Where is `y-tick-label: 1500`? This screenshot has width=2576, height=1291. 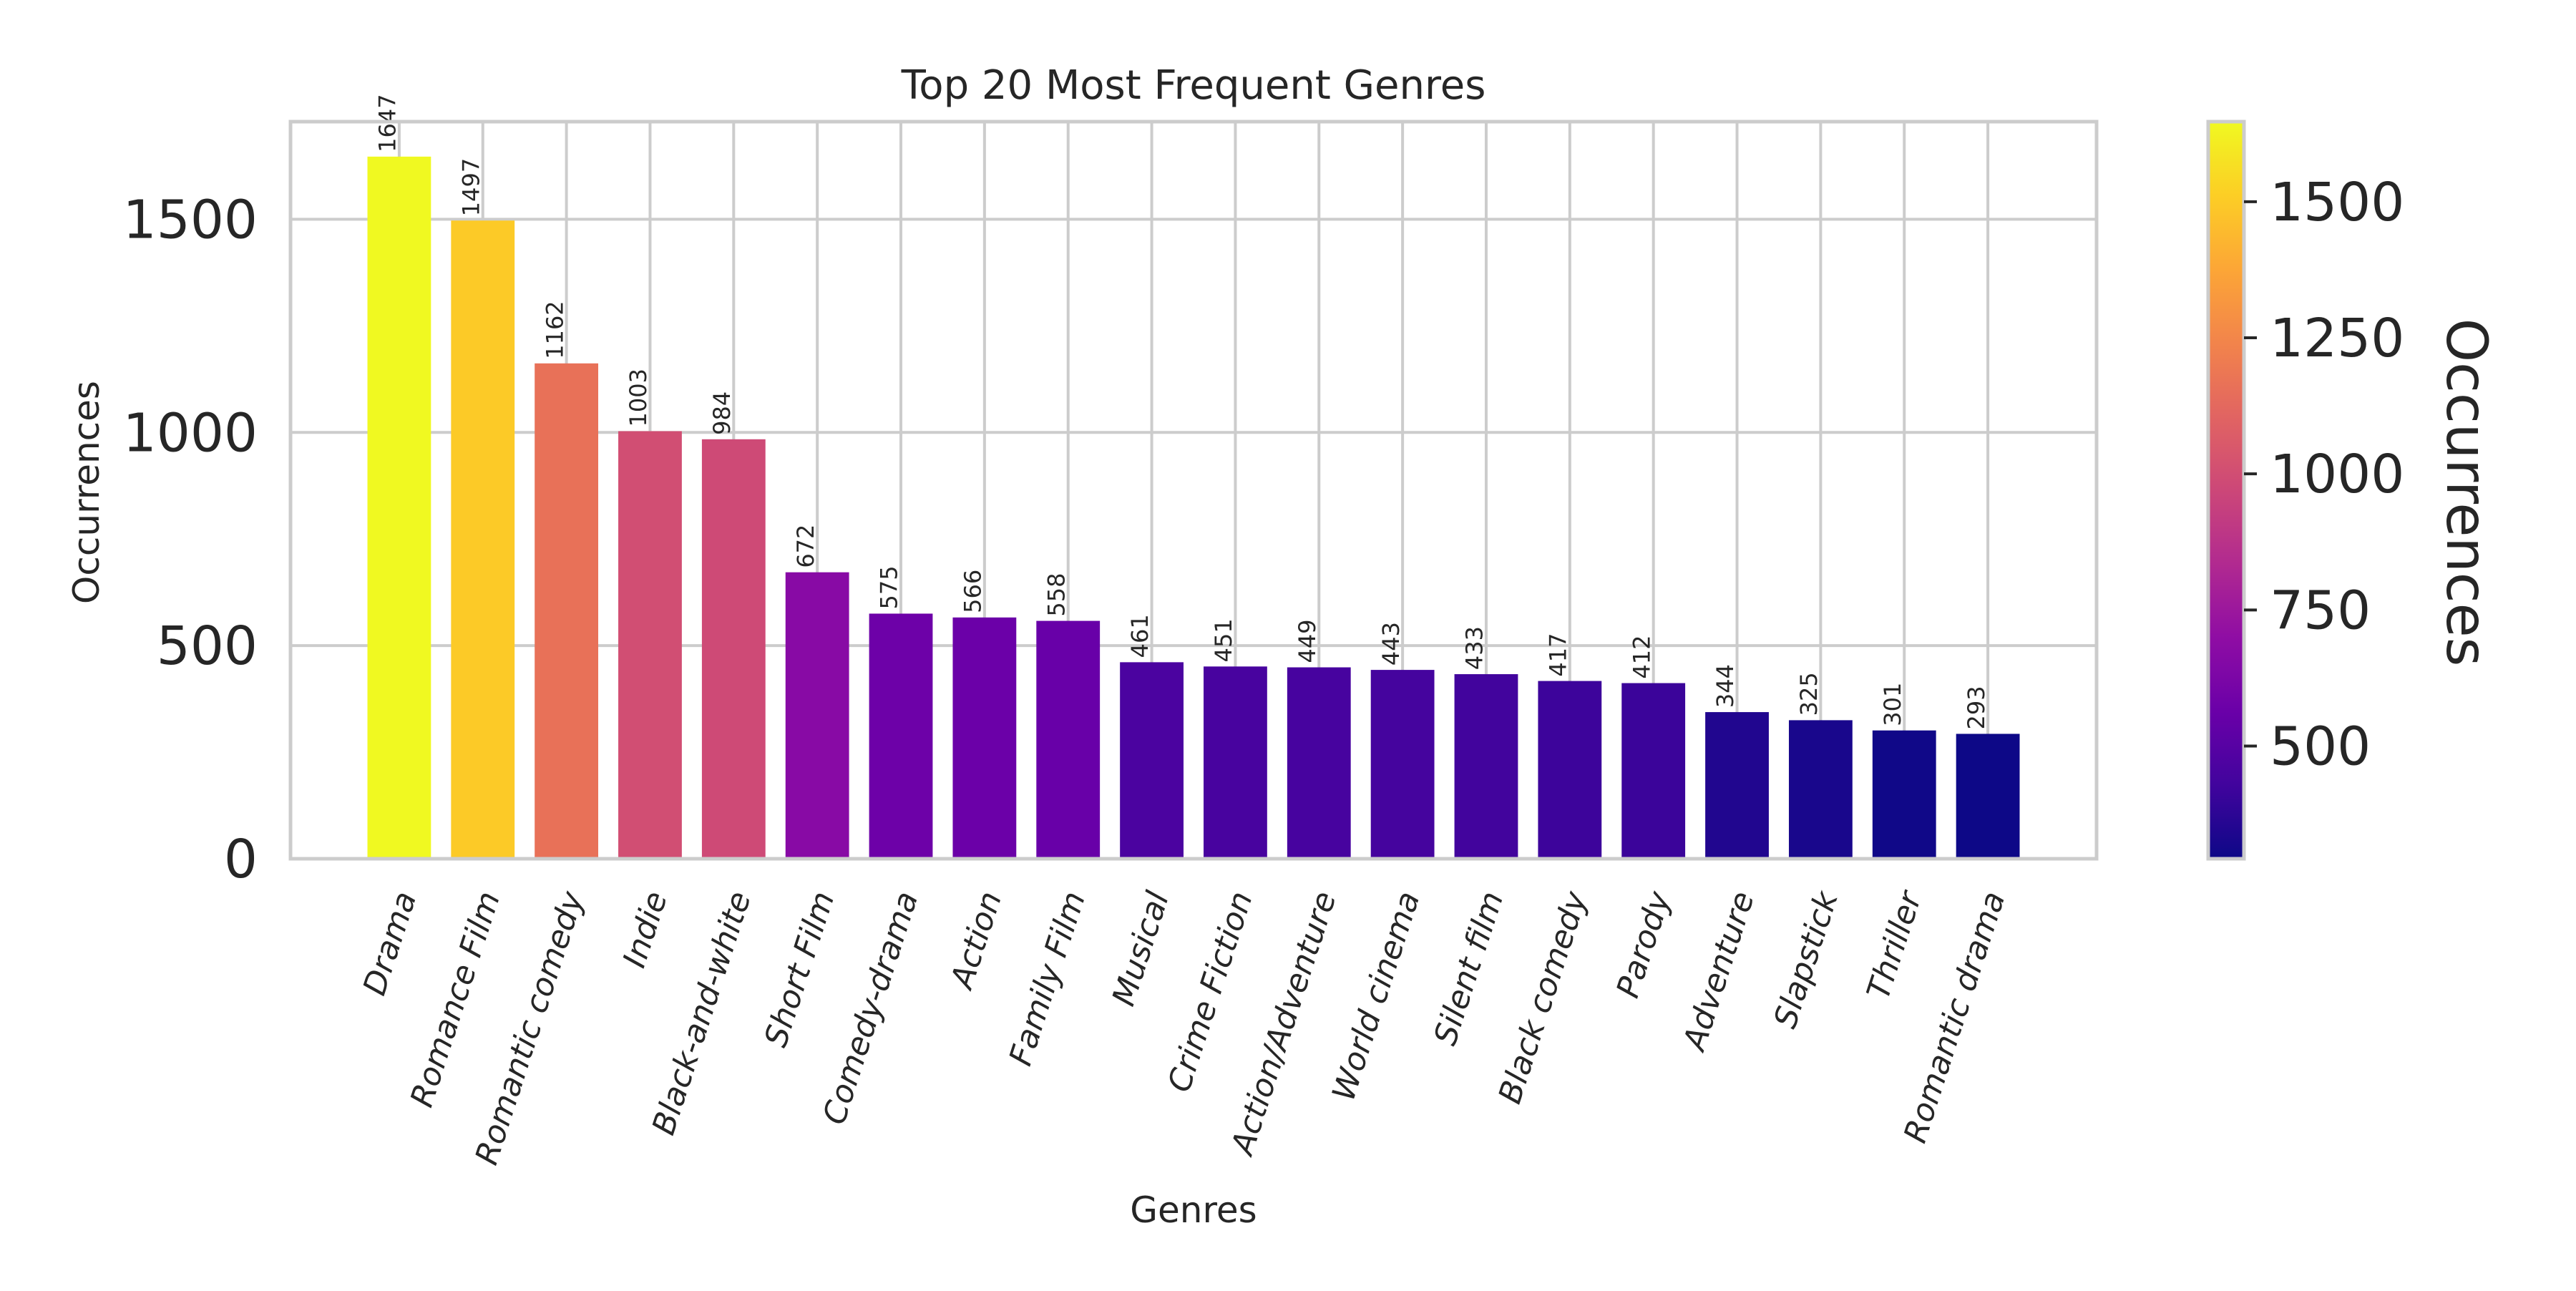
y-tick-label: 1500 is located at coordinates (190, 219).